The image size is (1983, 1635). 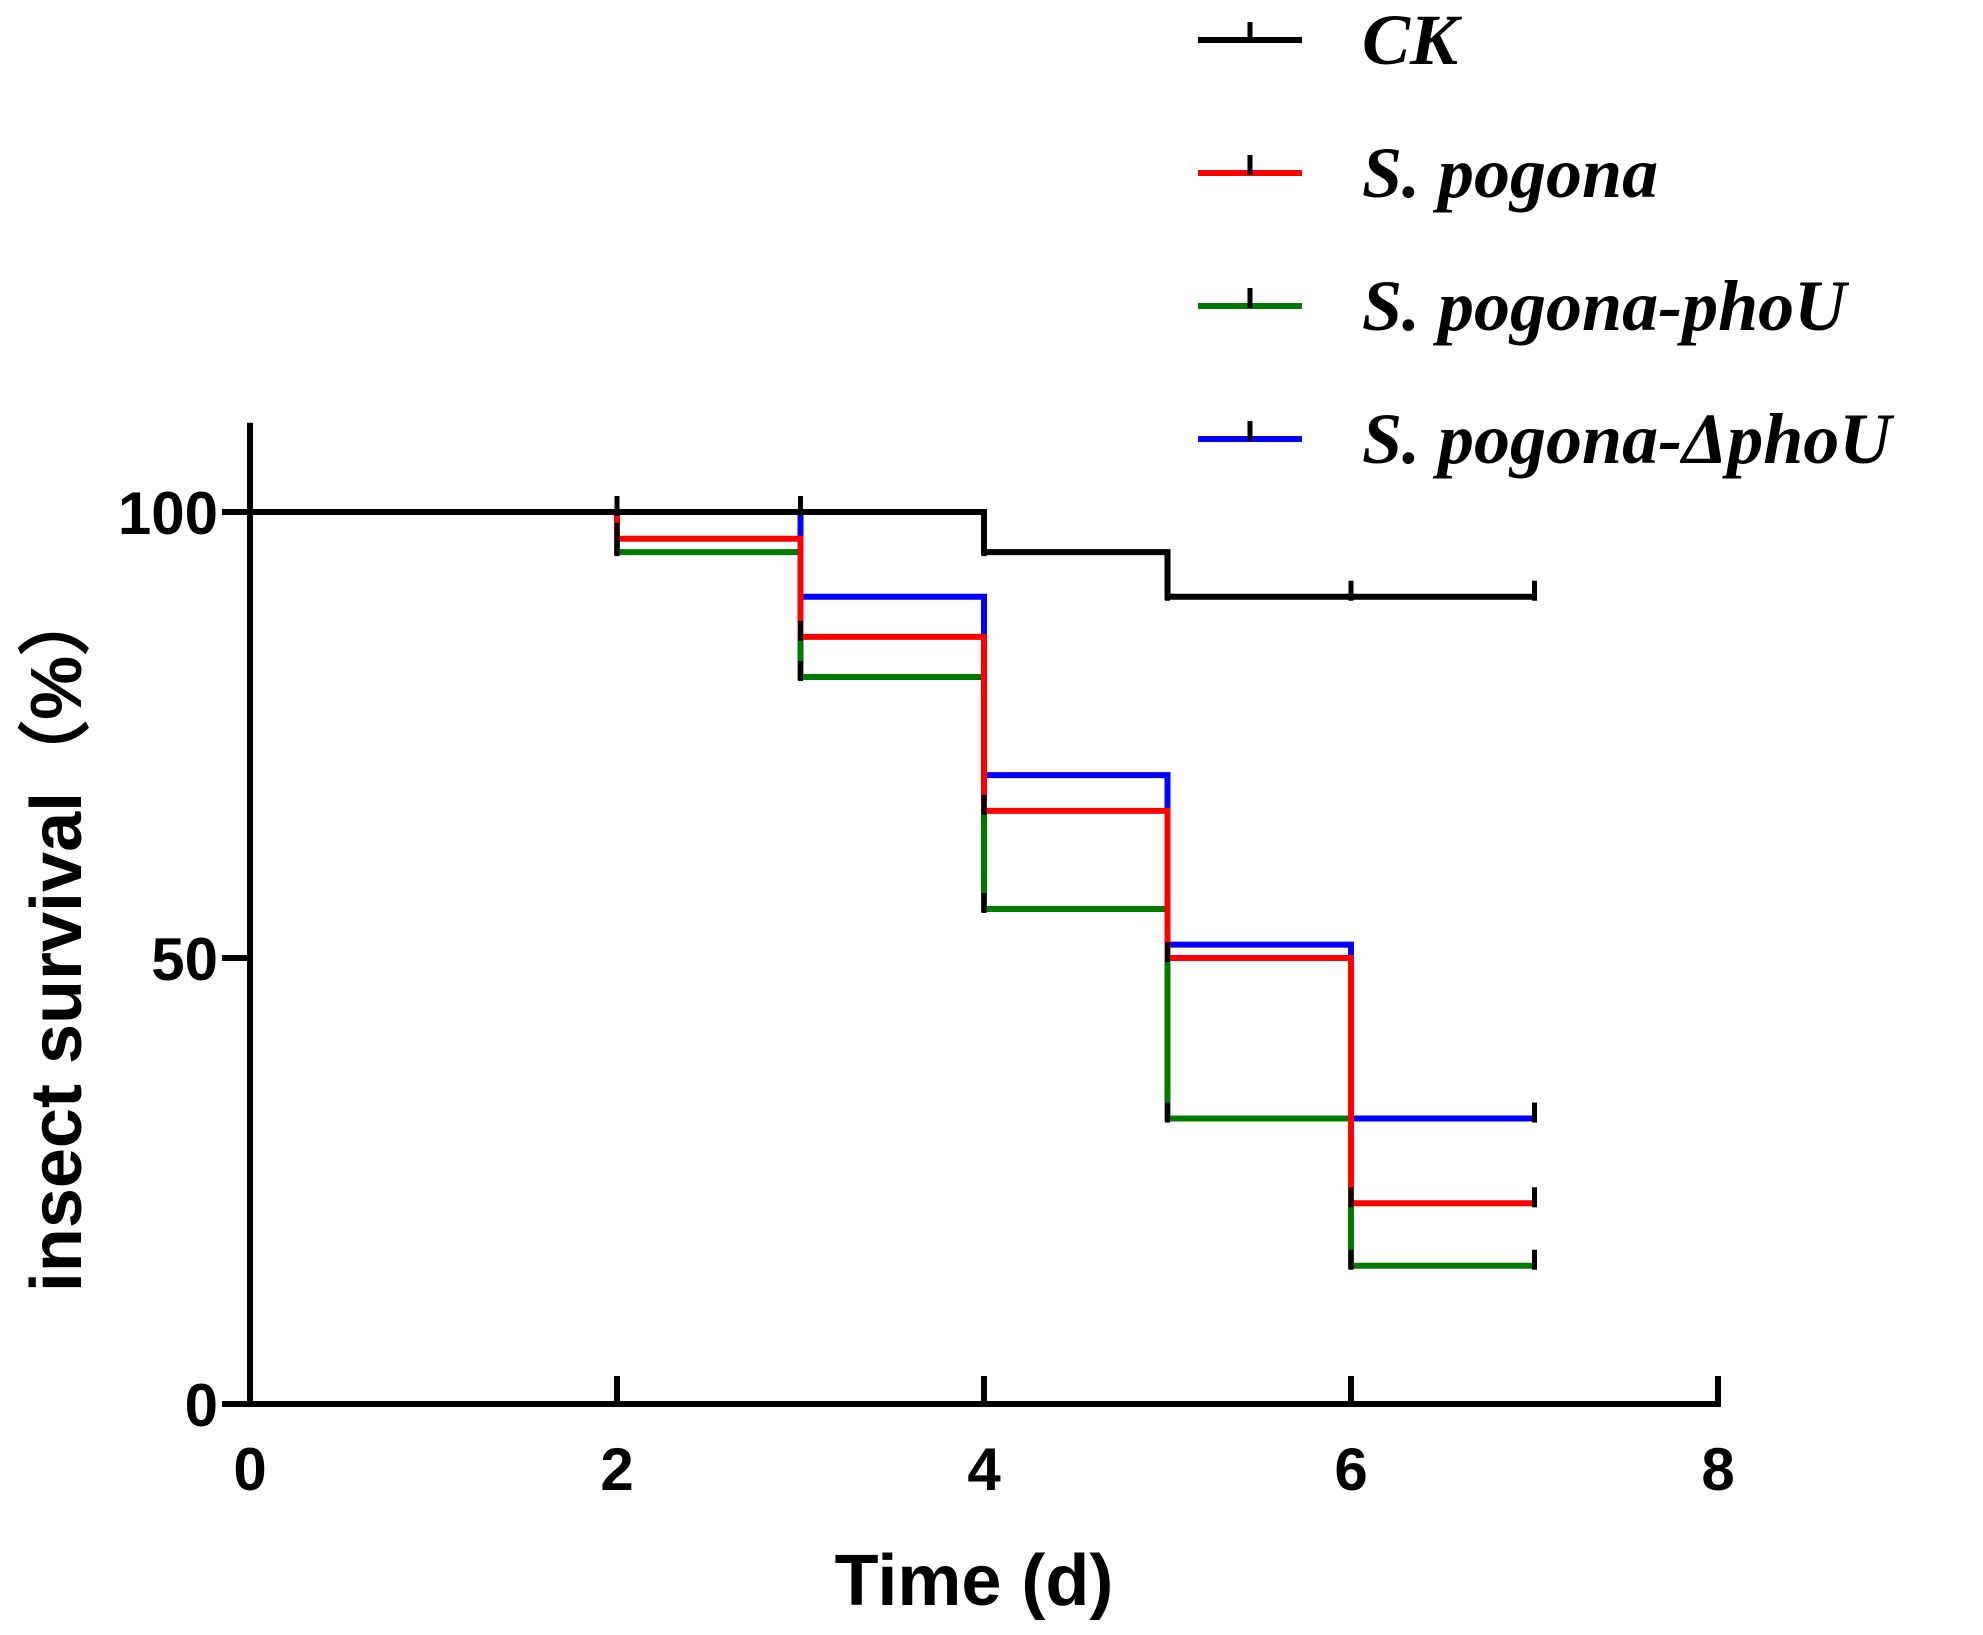 What do you see at coordinates (57, 938) in the screenshot?
I see `y-axis-title: insect survival（%）` at bounding box center [57, 938].